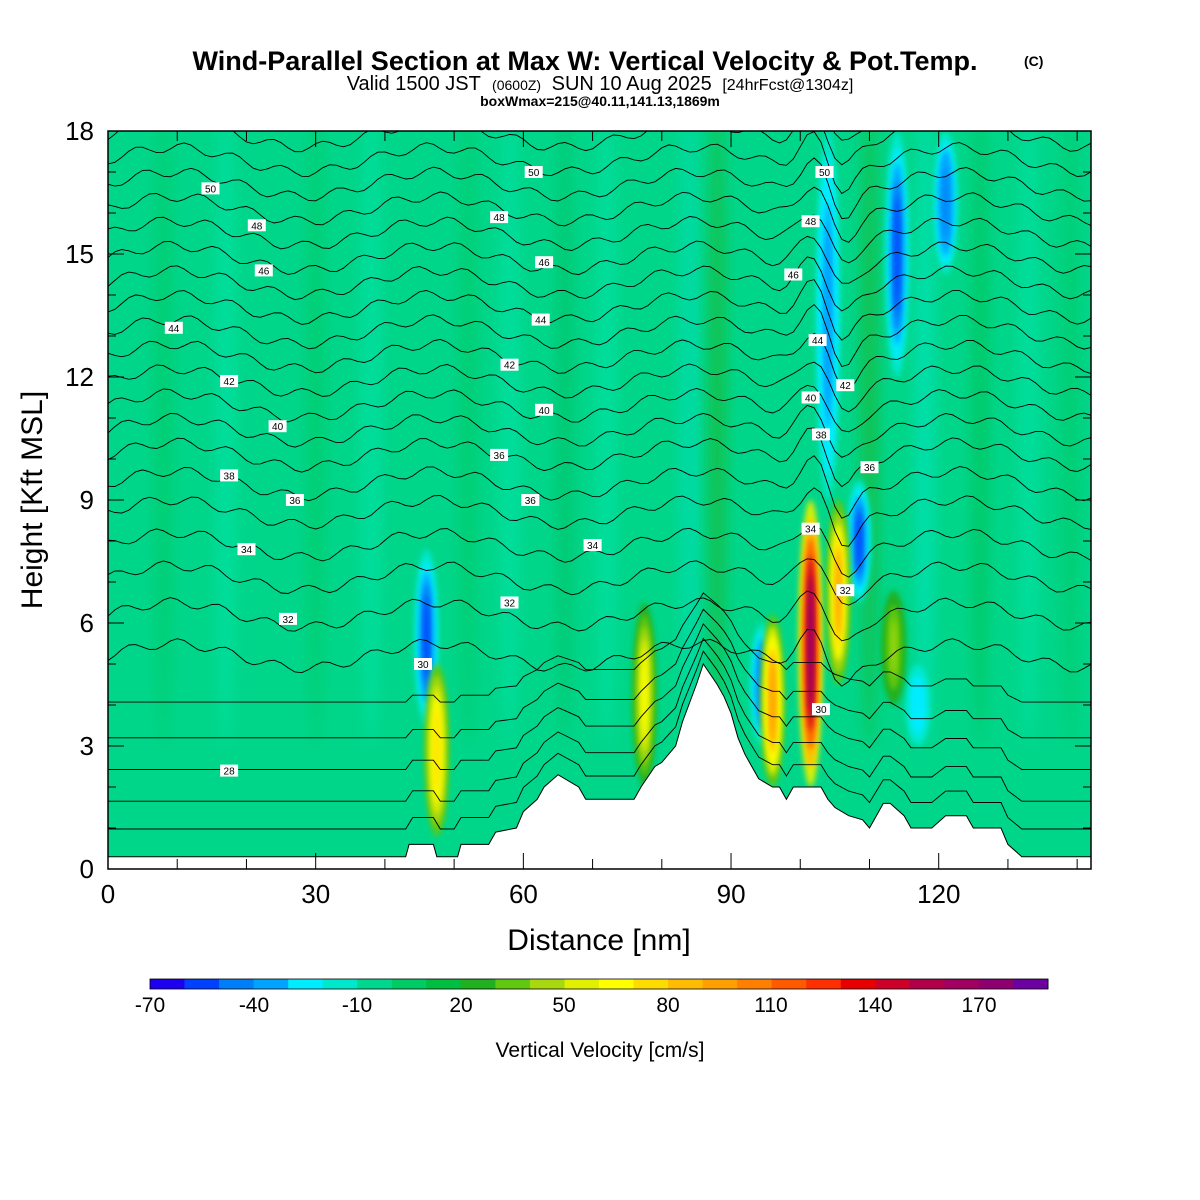  What do you see at coordinates (150, 1005) in the screenshot?
I see `colorbar-tick-label: -70` at bounding box center [150, 1005].